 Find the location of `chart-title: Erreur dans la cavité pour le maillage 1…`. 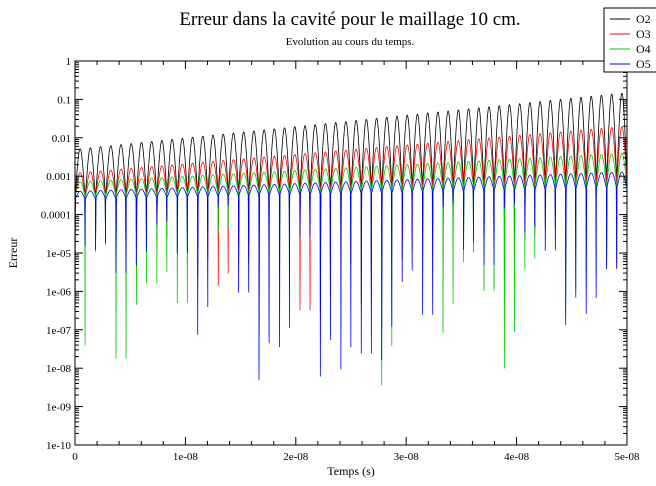

chart-title: Erreur dans la cavité pour le maillage 1… is located at coordinates (349, 19).